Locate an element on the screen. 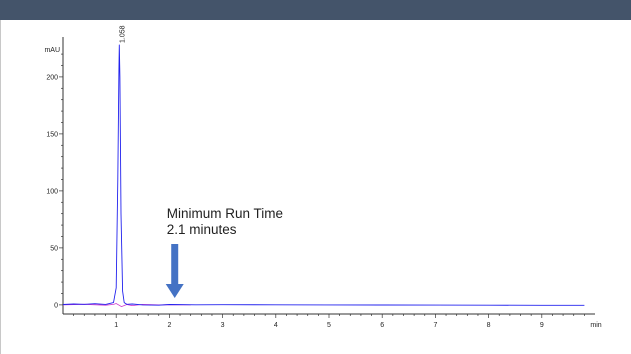 The image size is (631, 354). window-header-bar is located at coordinates (315, 10).